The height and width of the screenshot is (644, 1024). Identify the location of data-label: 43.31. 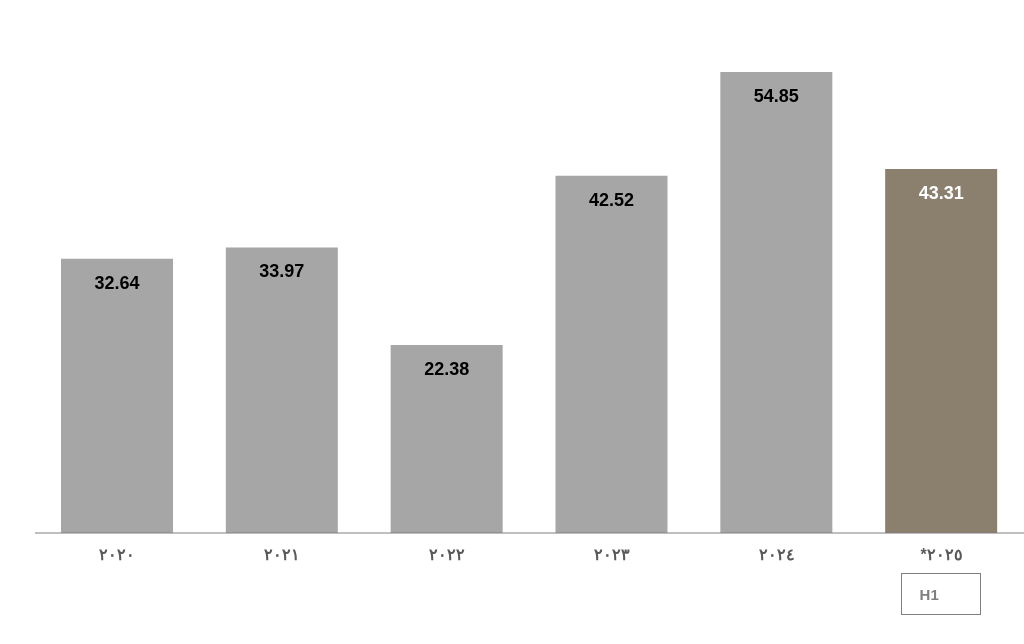
(941, 192).